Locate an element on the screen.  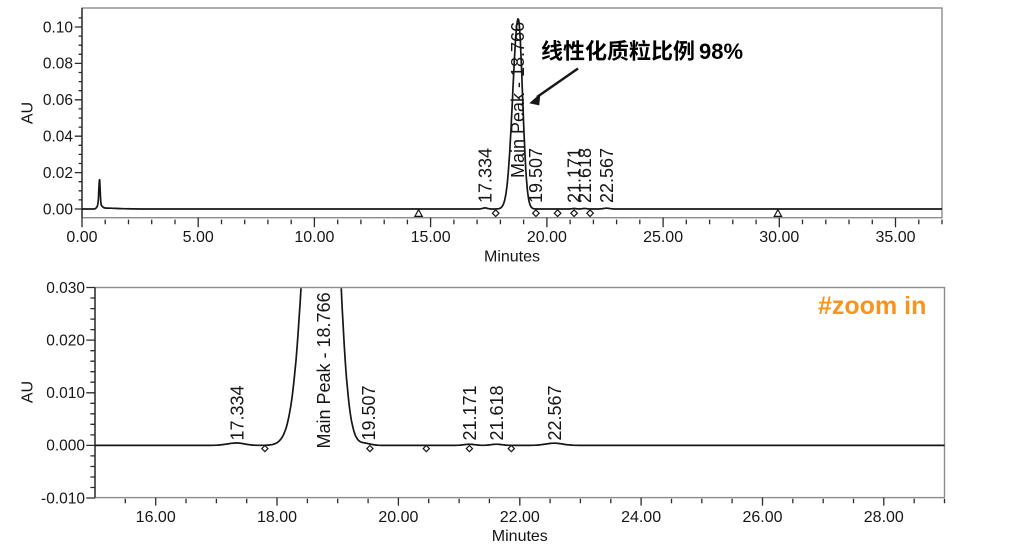
svg-text: #zoom in is located at coordinates (872, 306).